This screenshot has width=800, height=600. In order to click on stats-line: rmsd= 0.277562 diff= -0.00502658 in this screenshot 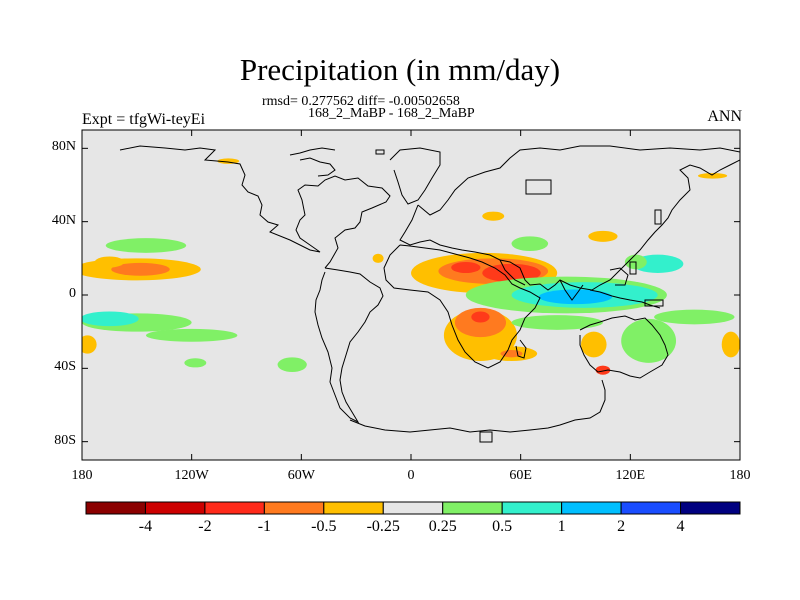, I will do `click(361, 101)`.